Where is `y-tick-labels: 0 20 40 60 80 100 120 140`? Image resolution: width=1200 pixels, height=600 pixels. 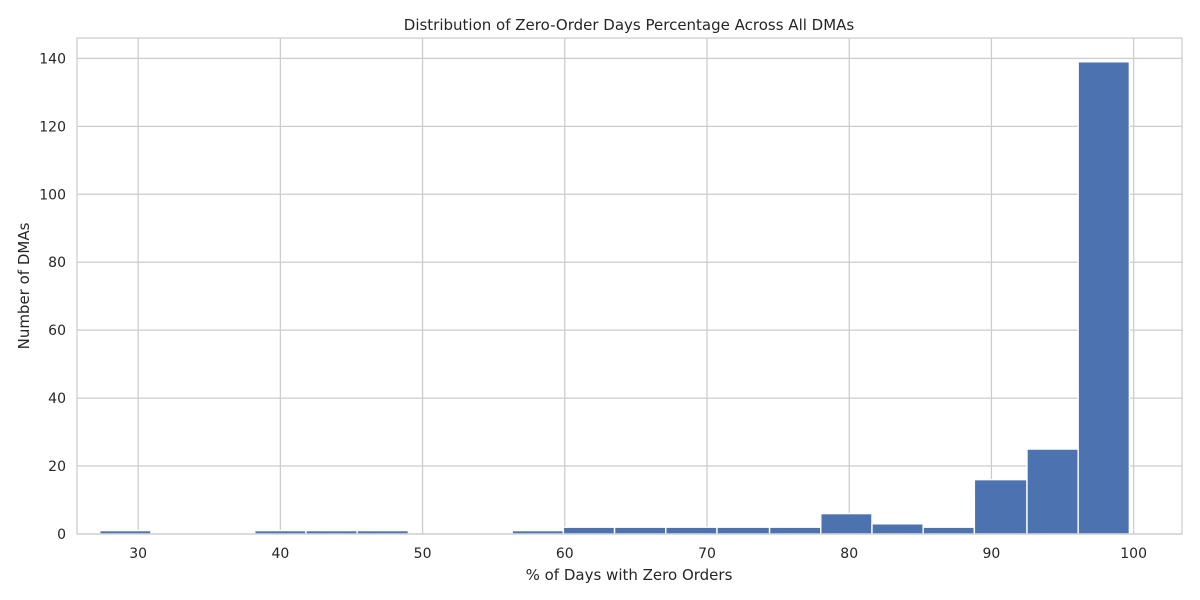
y-tick-labels: 0 20 40 60 80 100 120 140 is located at coordinates (52, 297).